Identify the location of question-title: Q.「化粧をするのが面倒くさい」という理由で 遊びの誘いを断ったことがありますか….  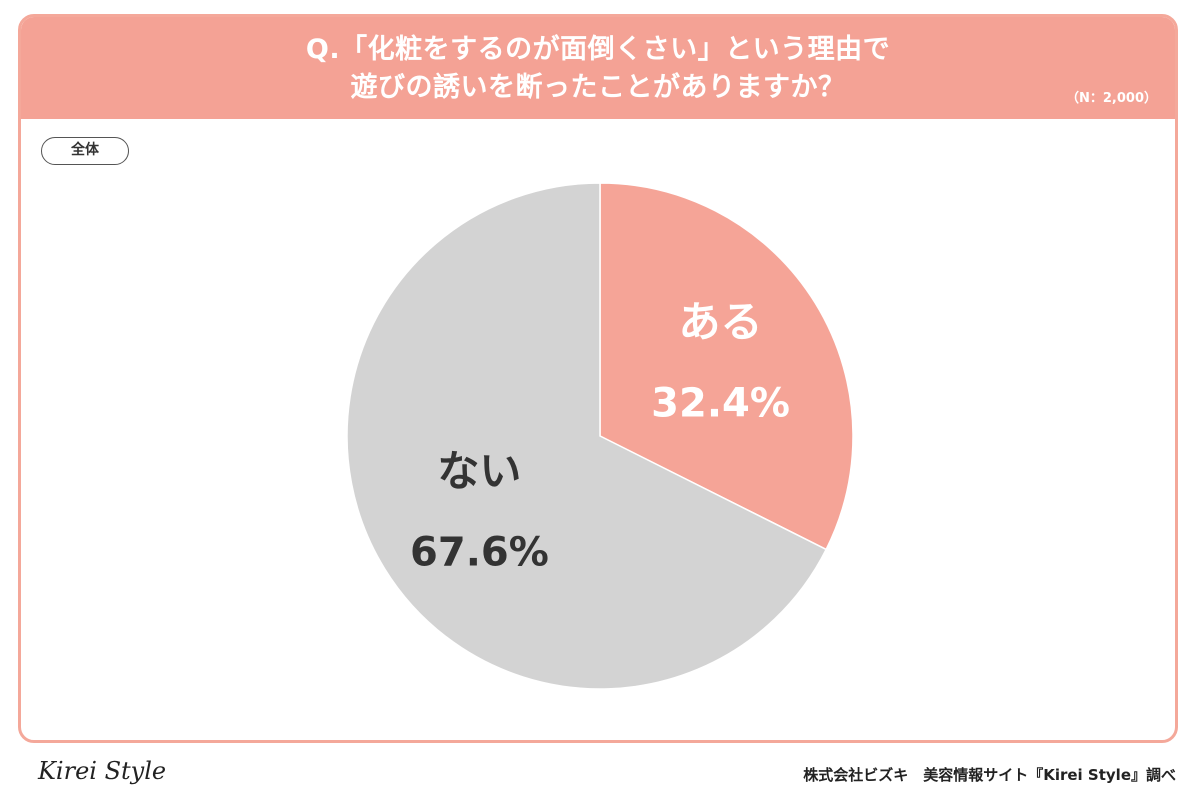
(598, 69).